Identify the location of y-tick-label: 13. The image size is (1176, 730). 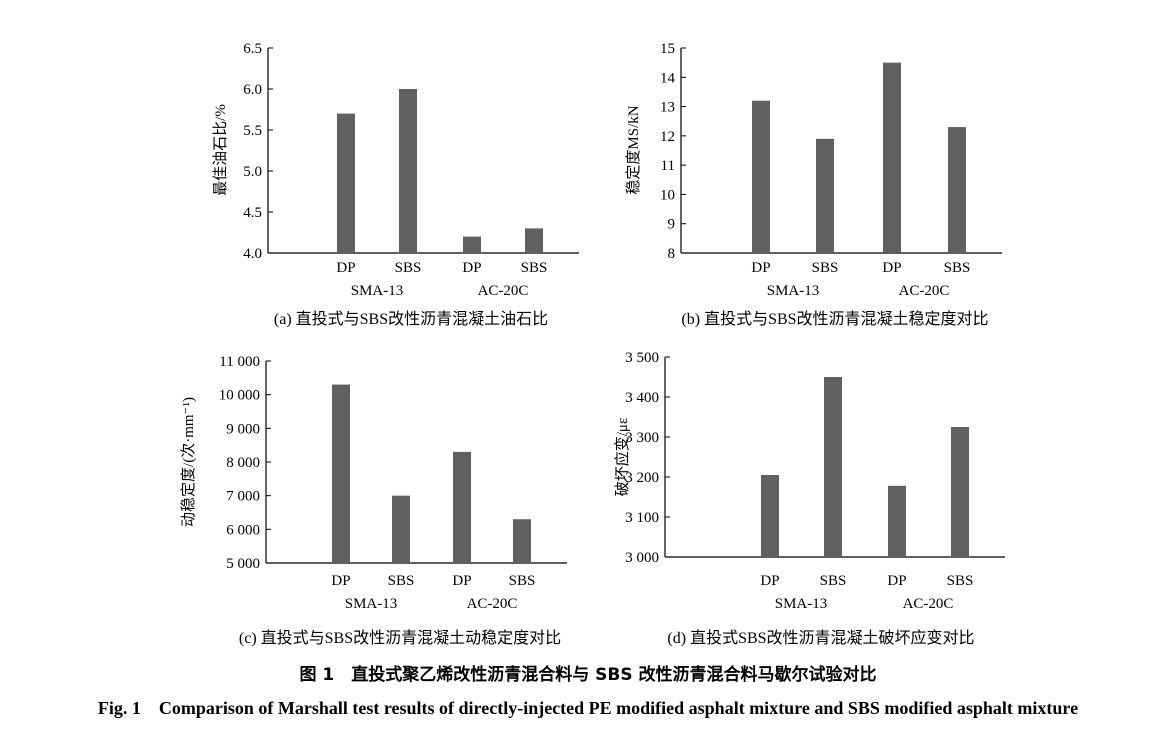
(667, 108).